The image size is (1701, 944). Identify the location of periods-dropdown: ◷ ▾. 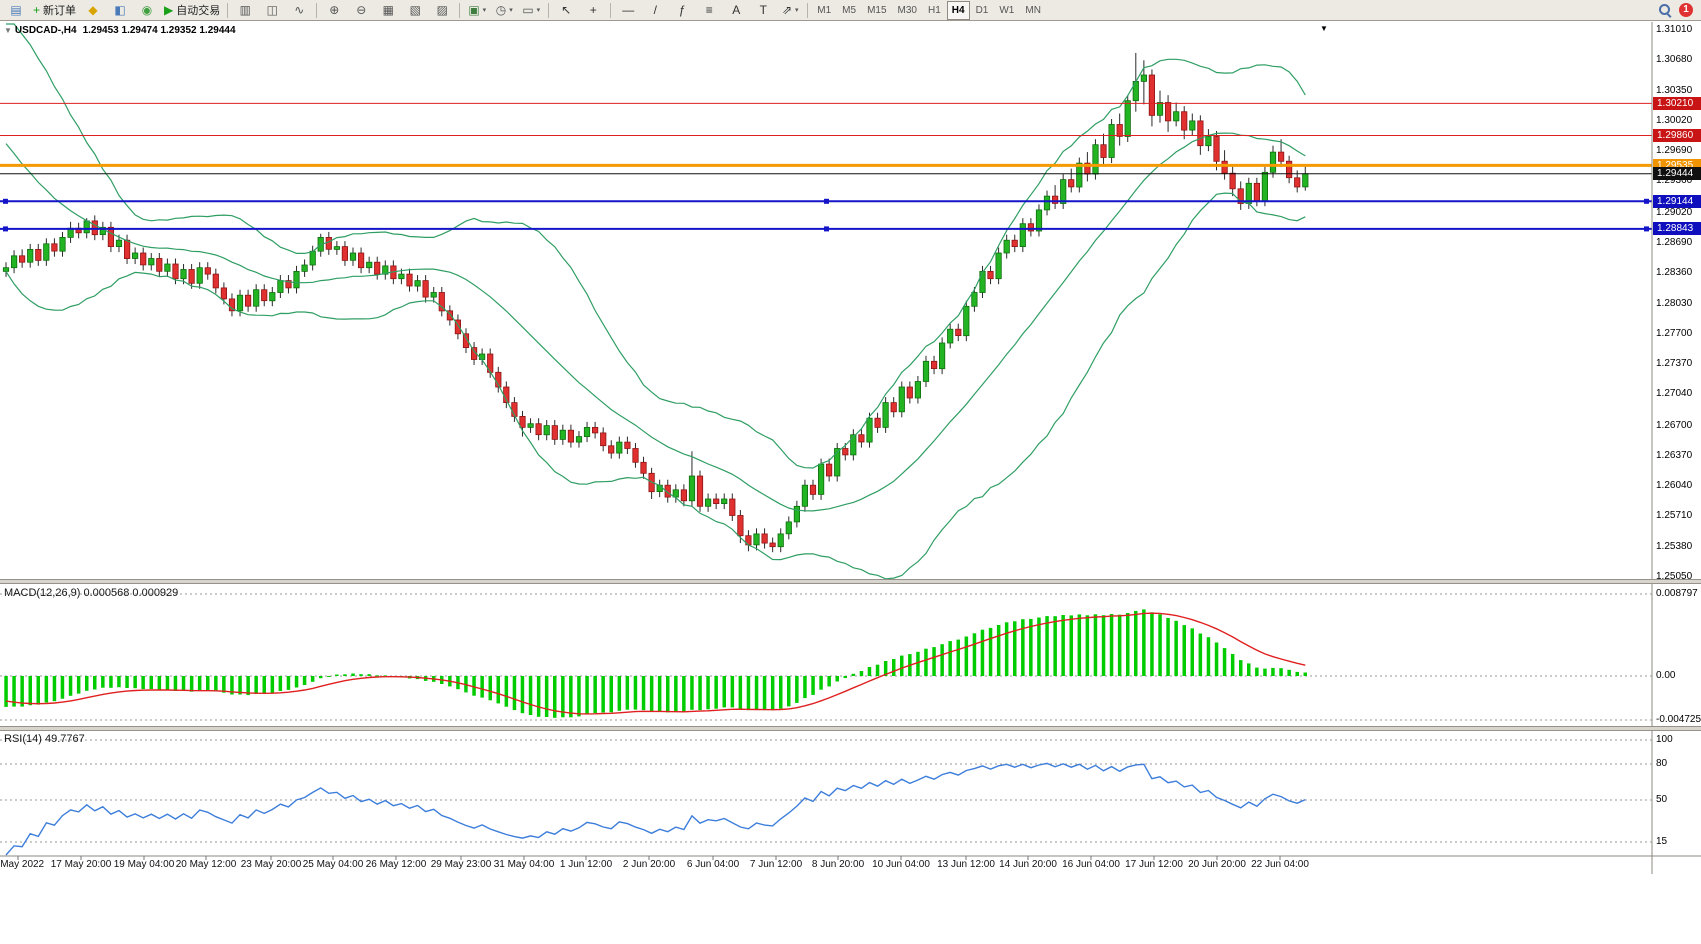
(504, 10).